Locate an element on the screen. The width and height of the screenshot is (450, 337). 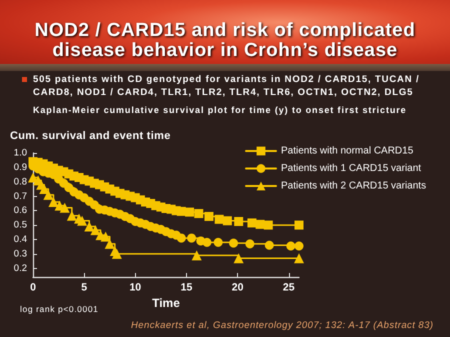
x-tick-label: 5 is located at coordinates (84, 288).